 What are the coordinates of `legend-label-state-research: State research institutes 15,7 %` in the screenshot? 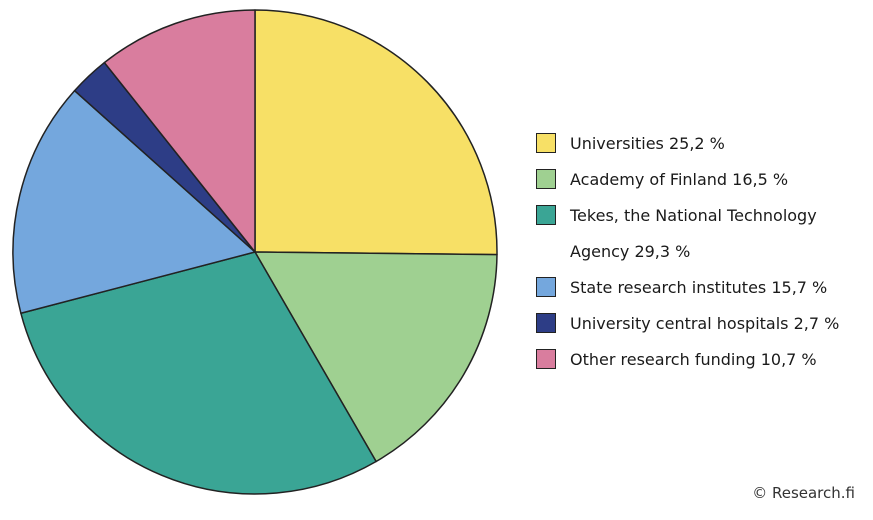 It's located at (712, 288).